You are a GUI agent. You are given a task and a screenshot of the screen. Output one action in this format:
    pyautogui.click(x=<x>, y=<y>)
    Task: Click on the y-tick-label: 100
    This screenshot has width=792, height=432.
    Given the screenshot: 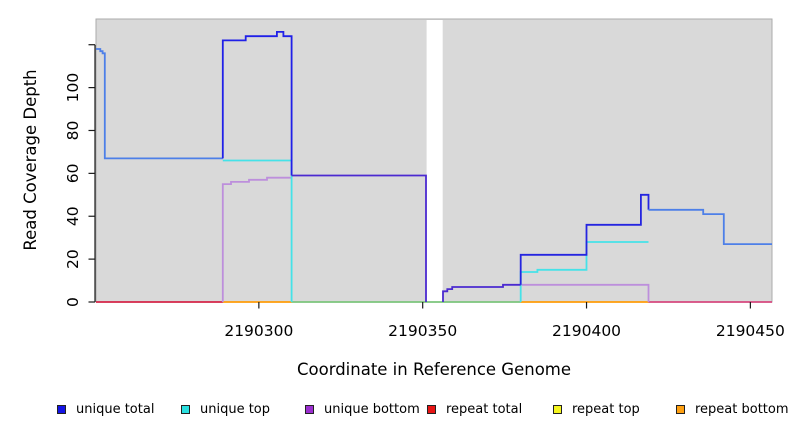 What is the action you would take?
    pyautogui.click(x=73, y=88)
    